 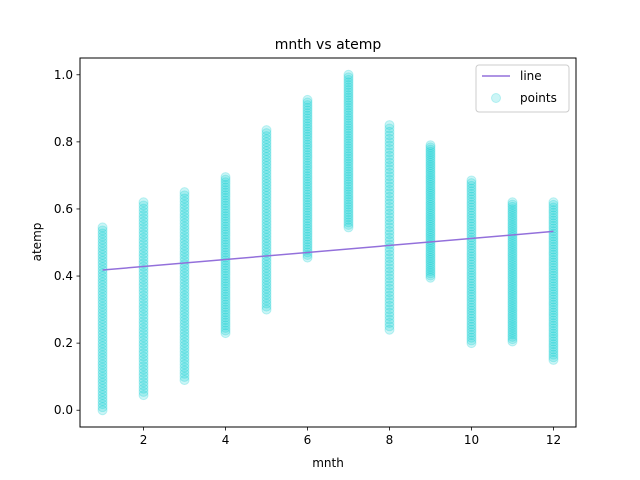 What do you see at coordinates (496, 98) in the screenshot?
I see `legend-points-swatch` at bounding box center [496, 98].